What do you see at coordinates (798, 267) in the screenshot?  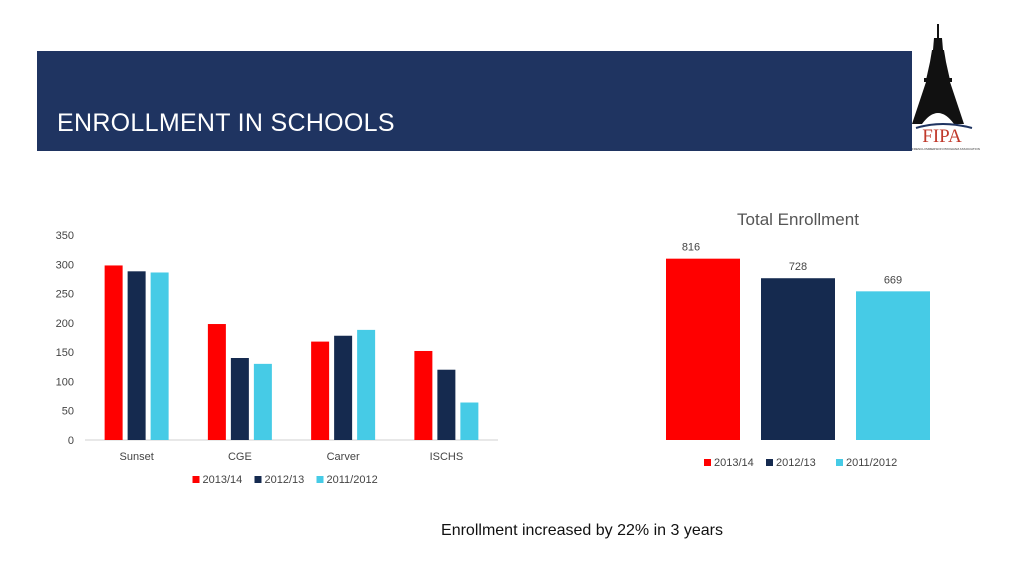 I see `data-label: 728` at bounding box center [798, 267].